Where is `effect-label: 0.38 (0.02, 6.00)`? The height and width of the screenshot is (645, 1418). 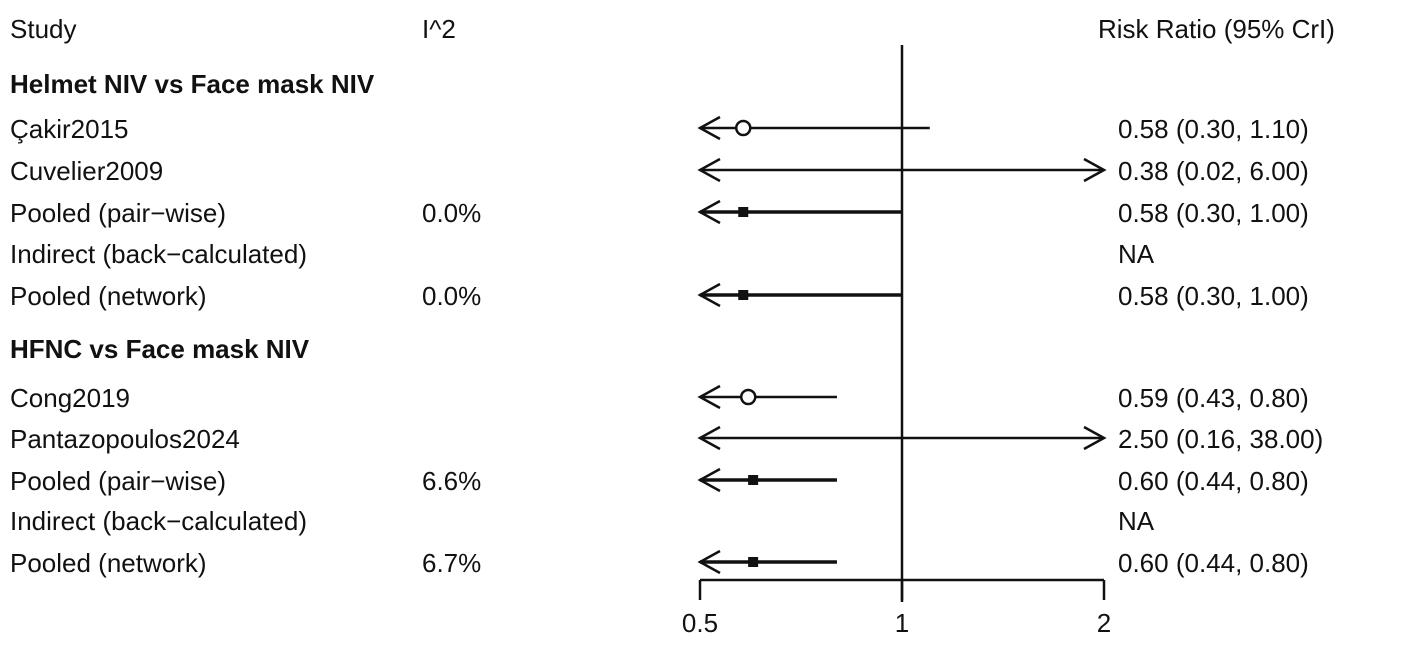
effect-label: 0.38 (0.02, 6.00) is located at coordinates (1213, 171).